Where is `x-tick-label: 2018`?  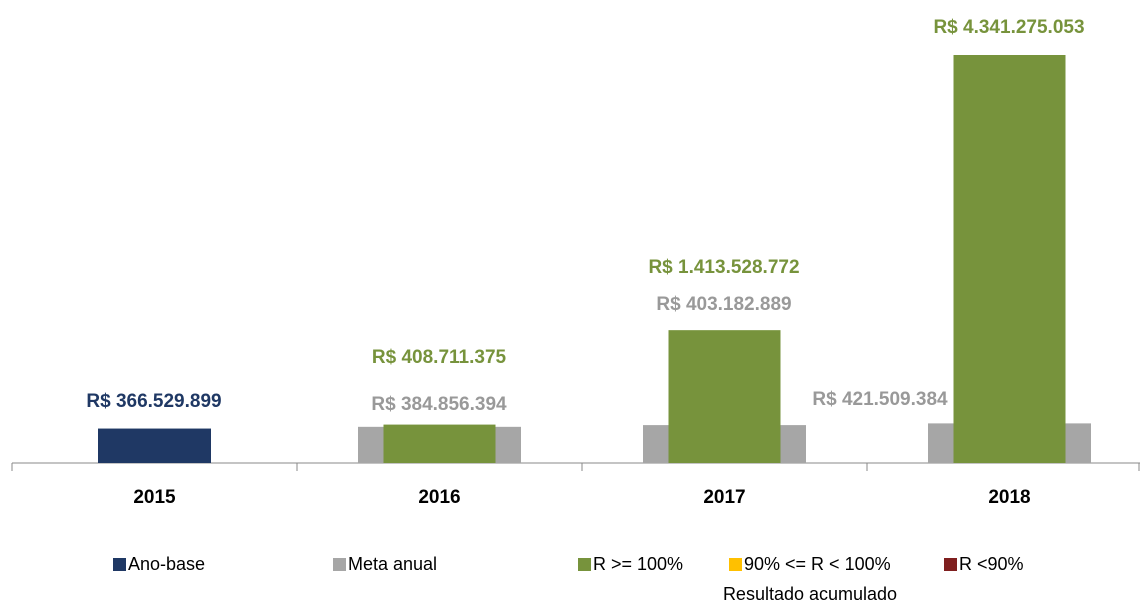 x-tick-label: 2018 is located at coordinates (1009, 497).